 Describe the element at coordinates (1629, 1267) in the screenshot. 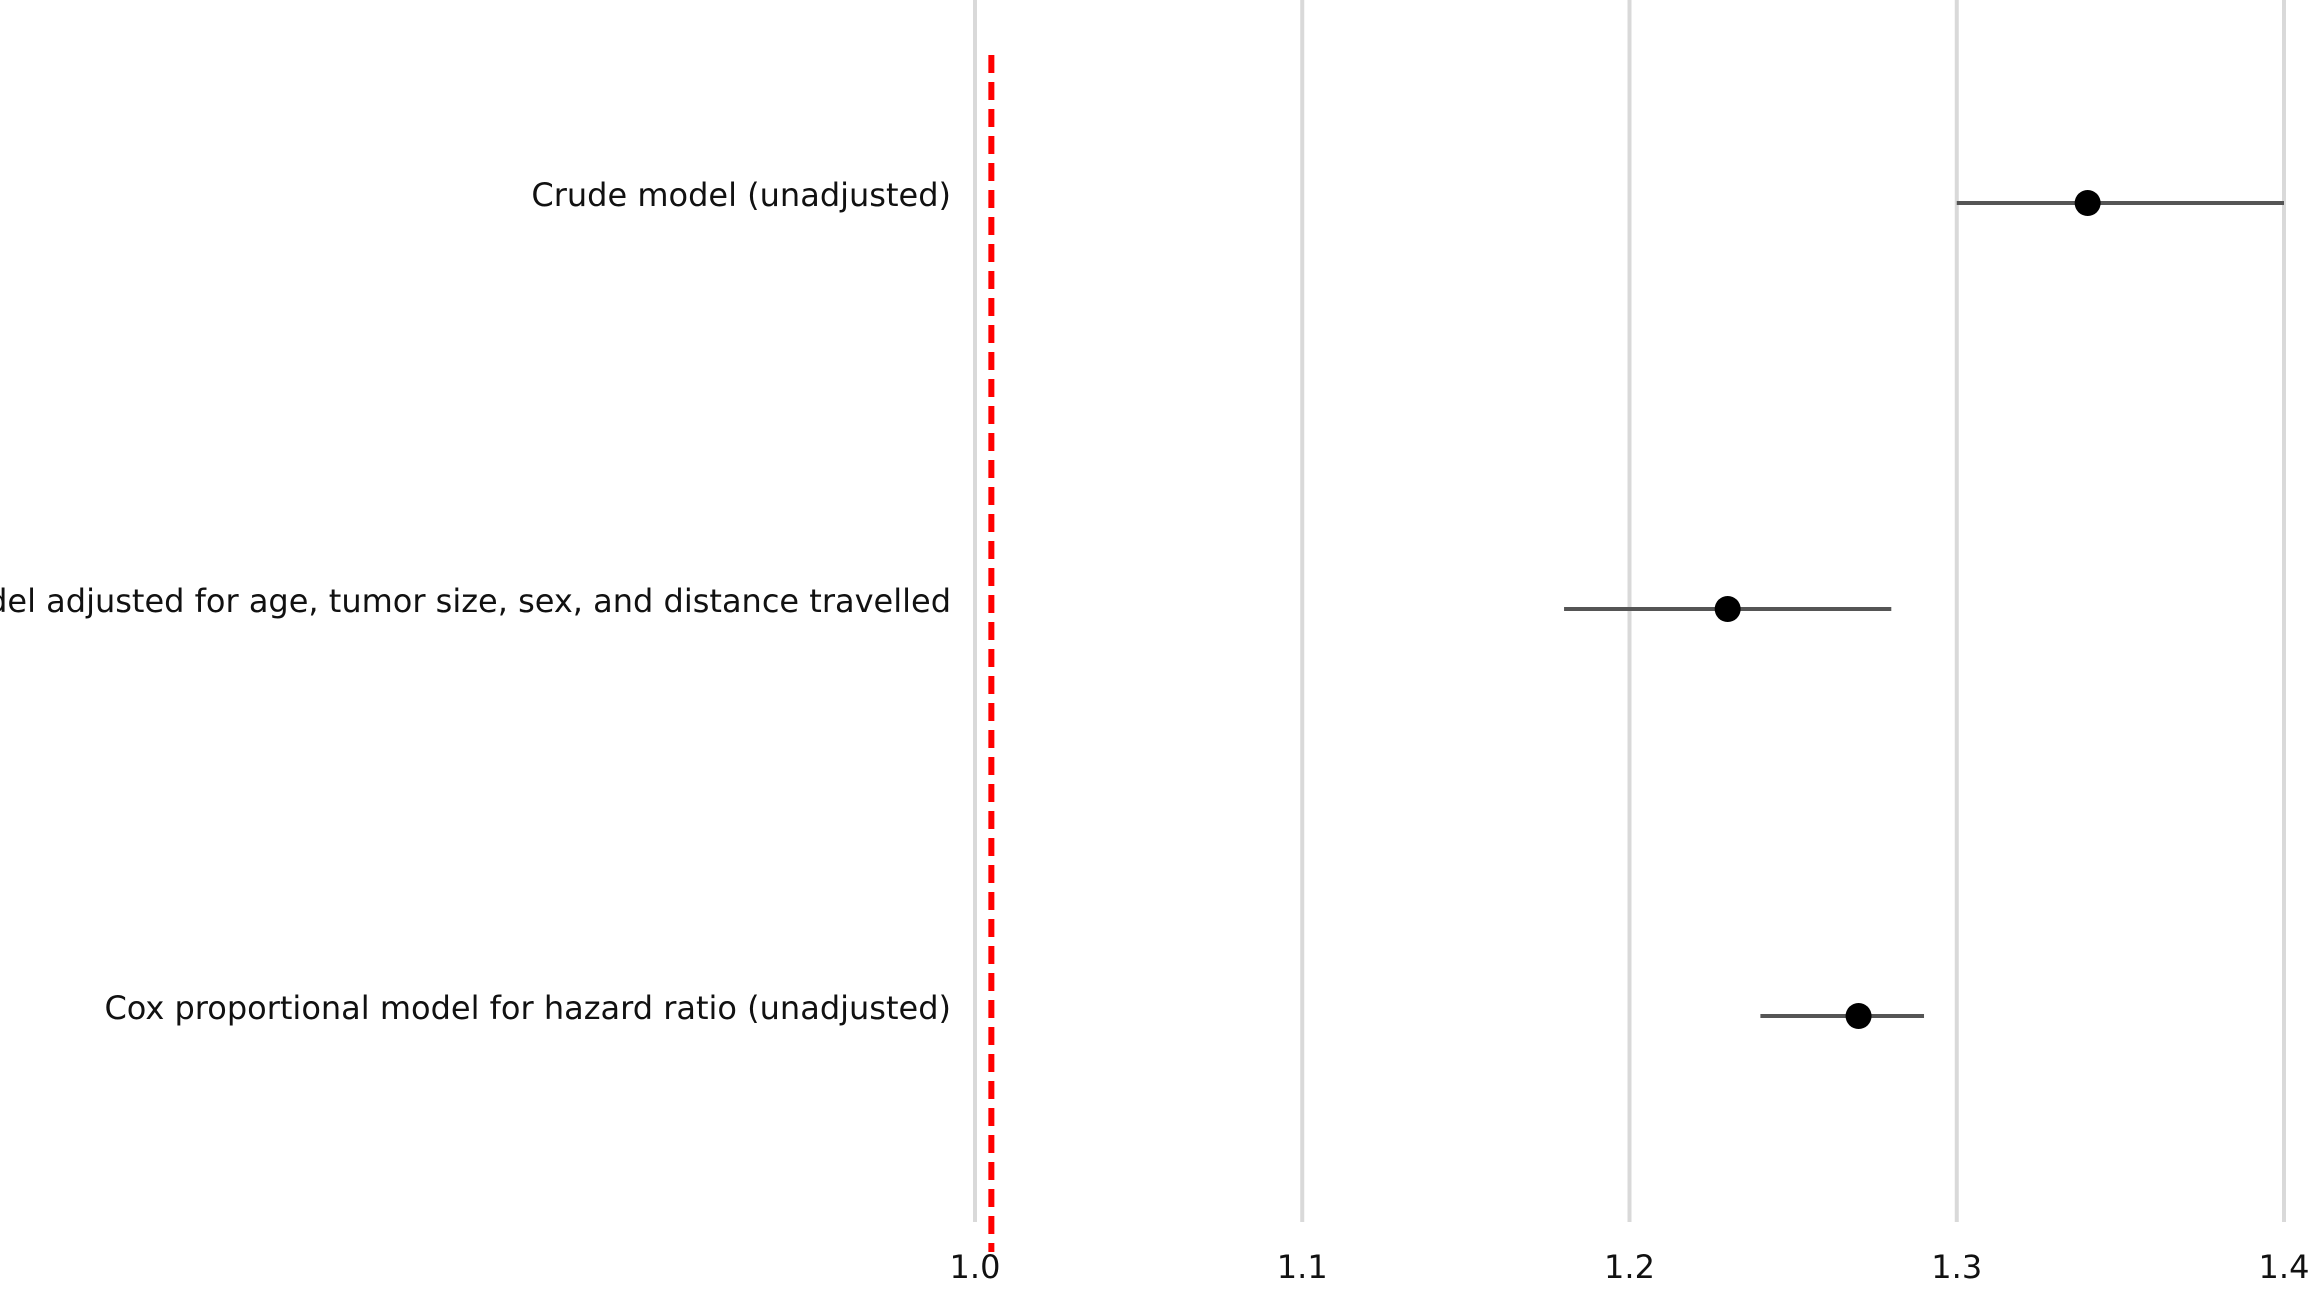

I see `x-tick-label: 1.2` at that location.